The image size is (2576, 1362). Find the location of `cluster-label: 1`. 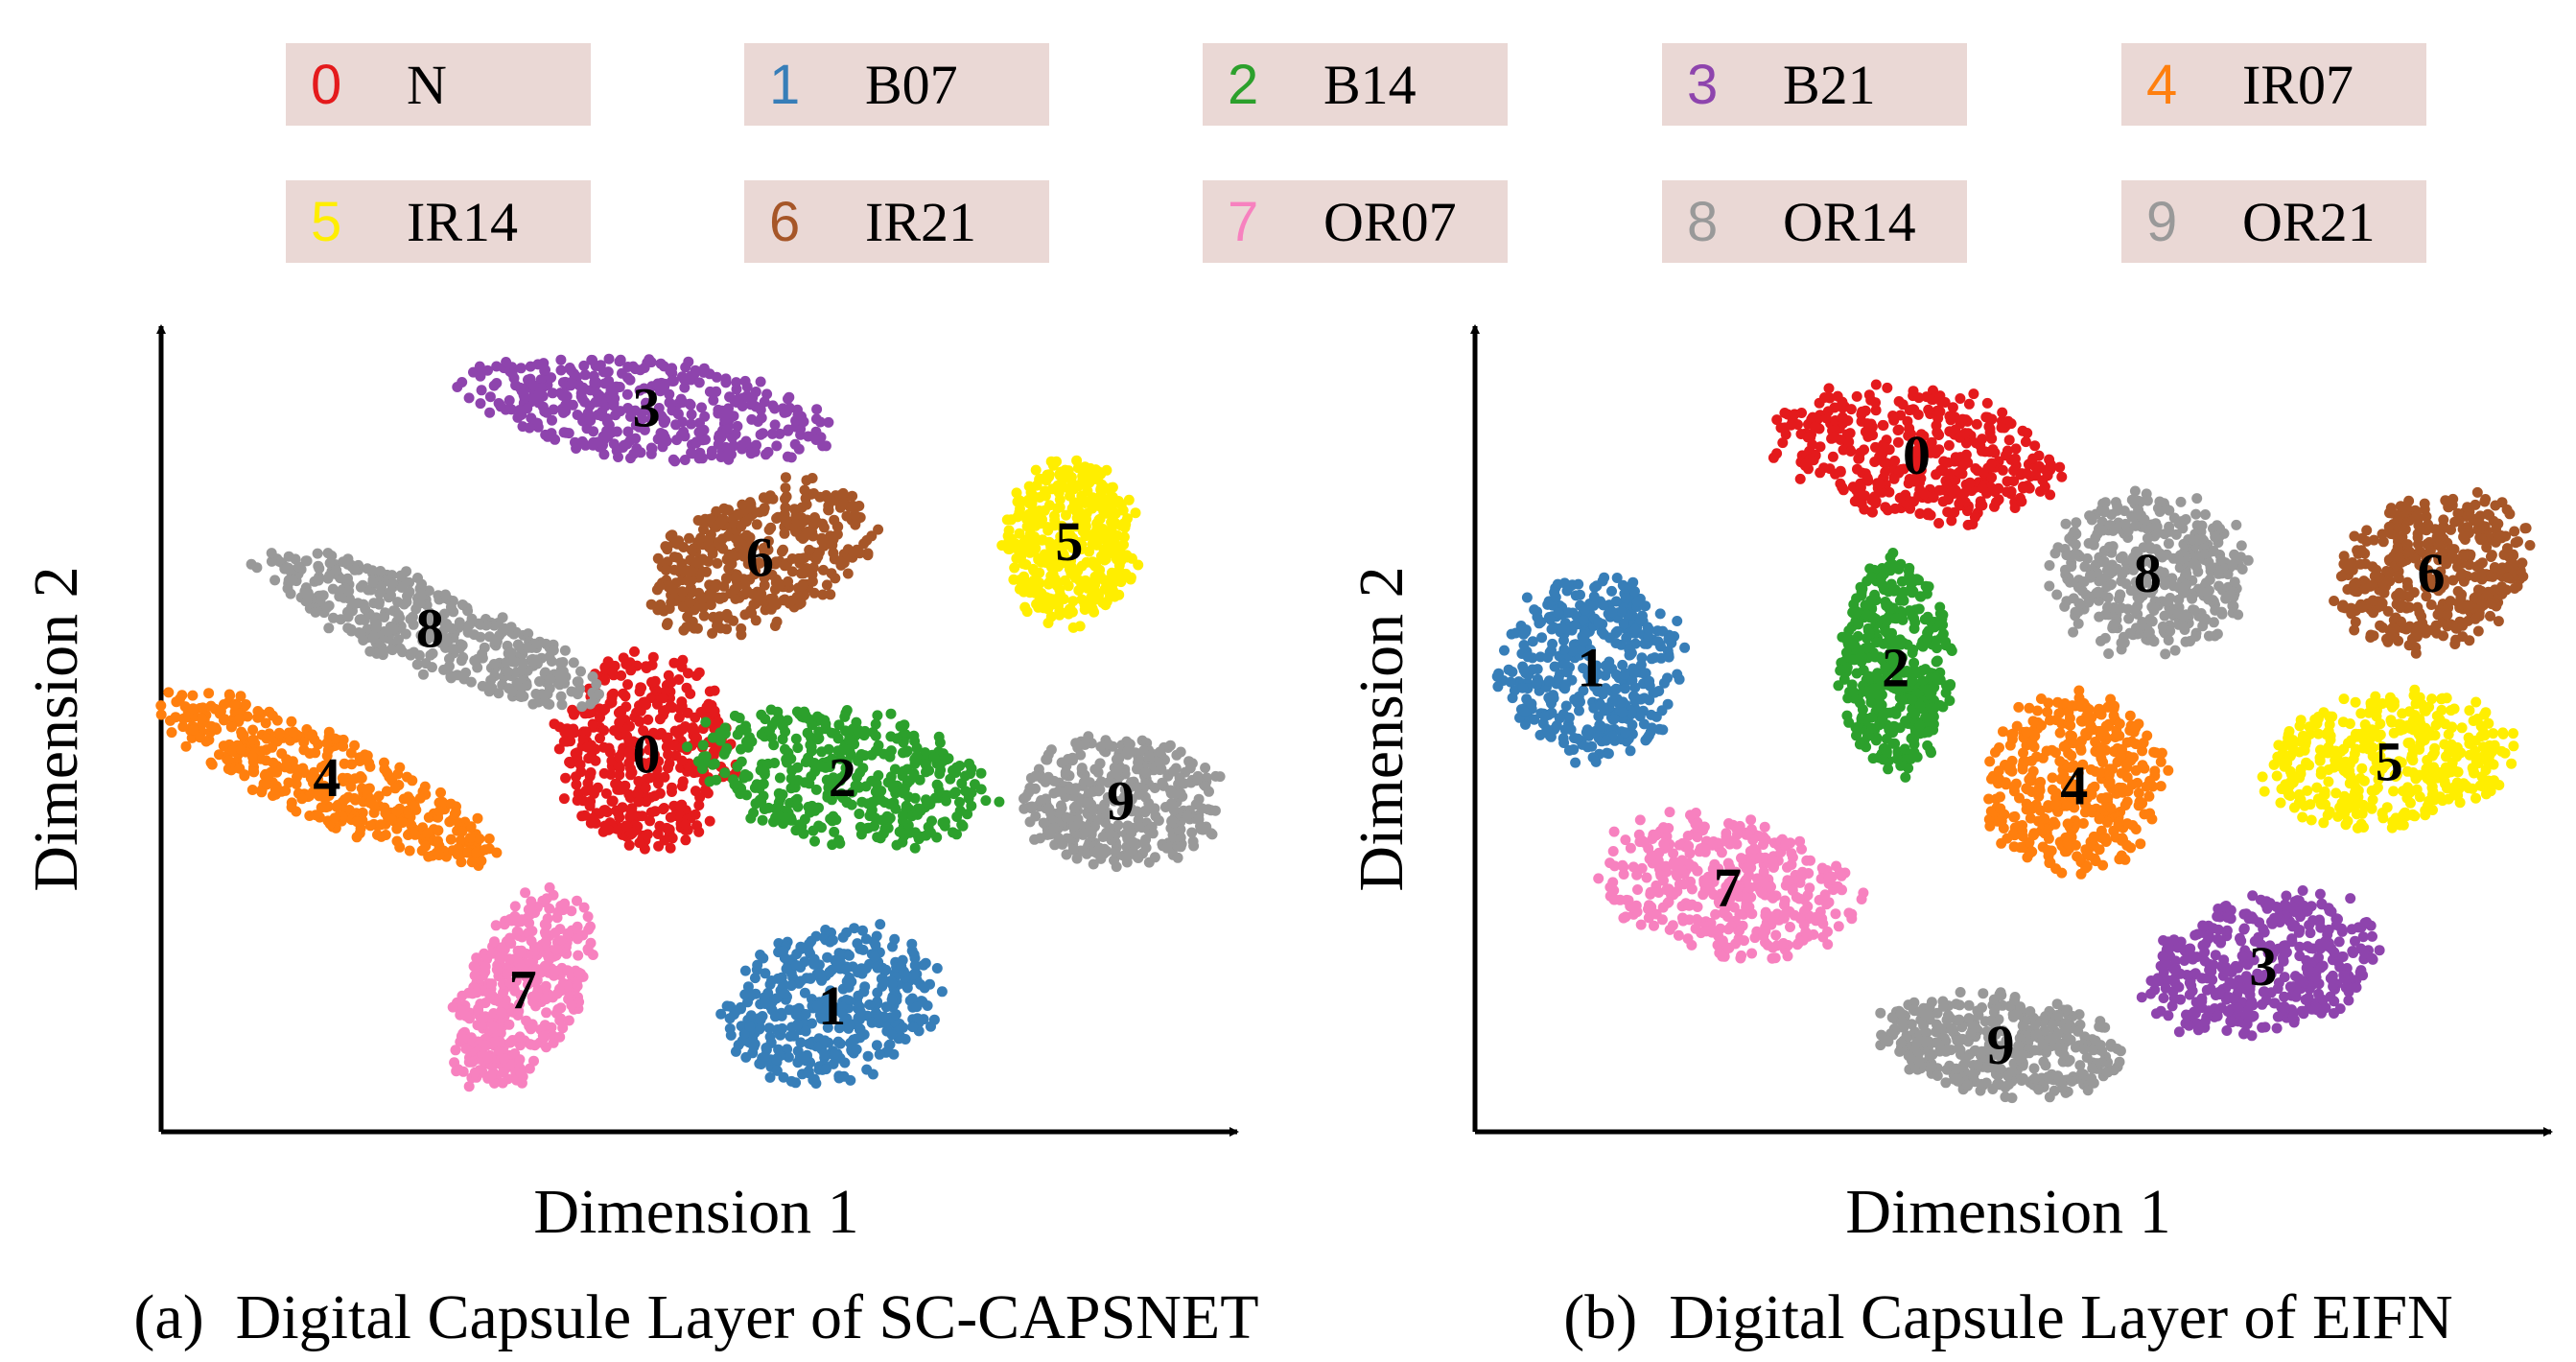

cluster-label: 1 is located at coordinates (832, 1006).